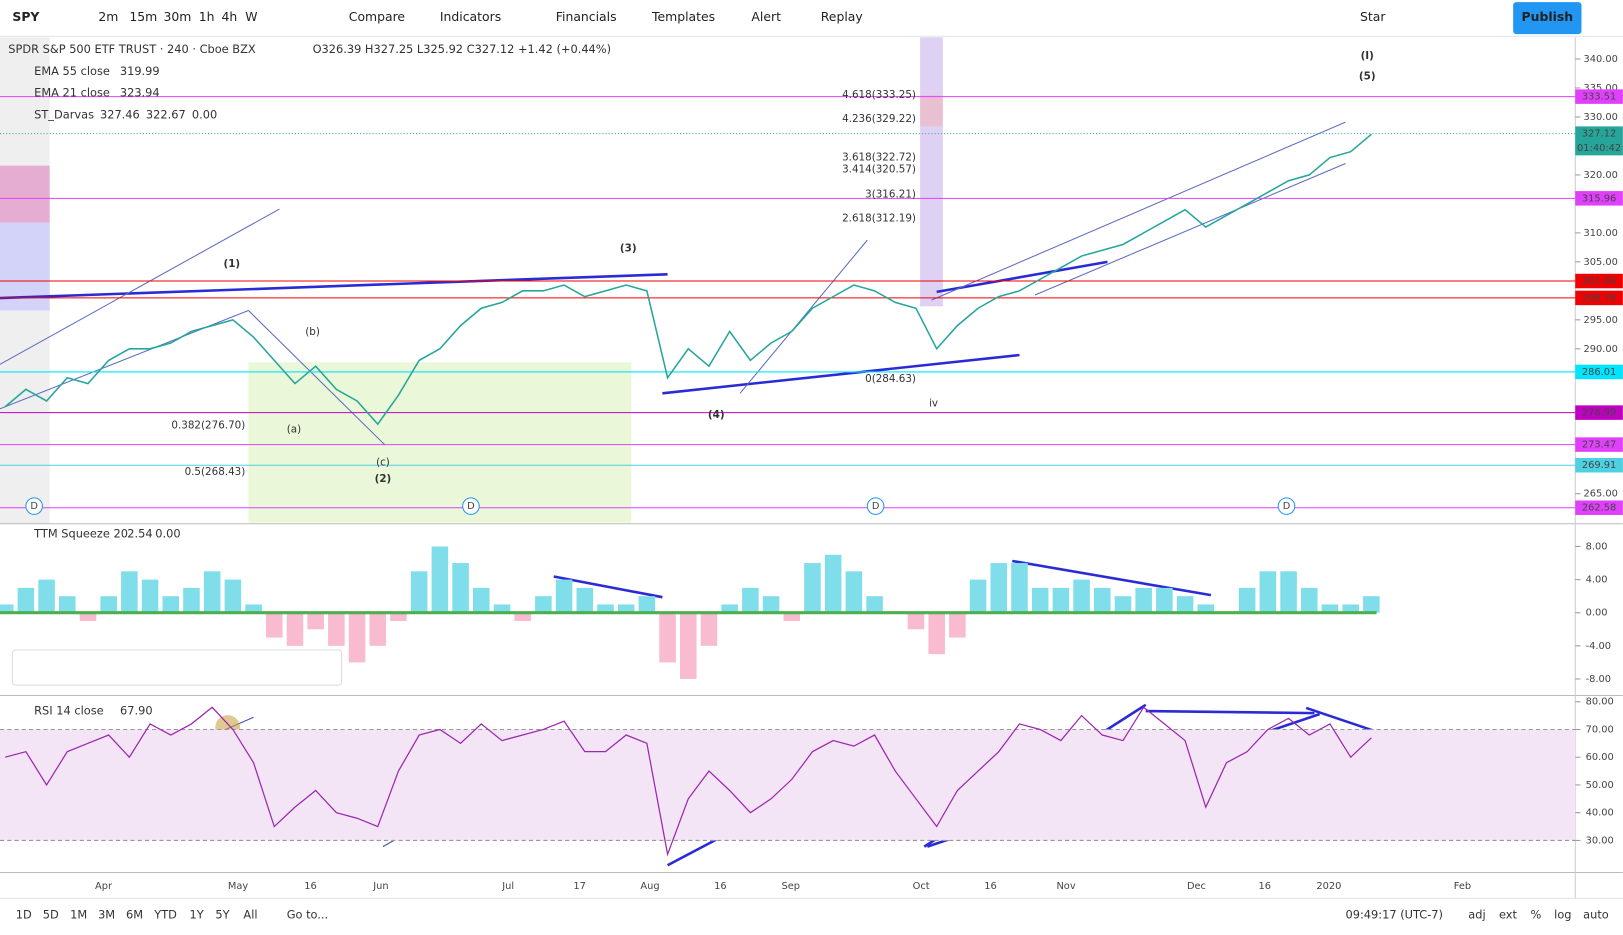 Image resolution: width=1623 pixels, height=935 pixels. Describe the element at coordinates (166, 114) in the screenshot. I see `indicator-value: 322.67` at that location.